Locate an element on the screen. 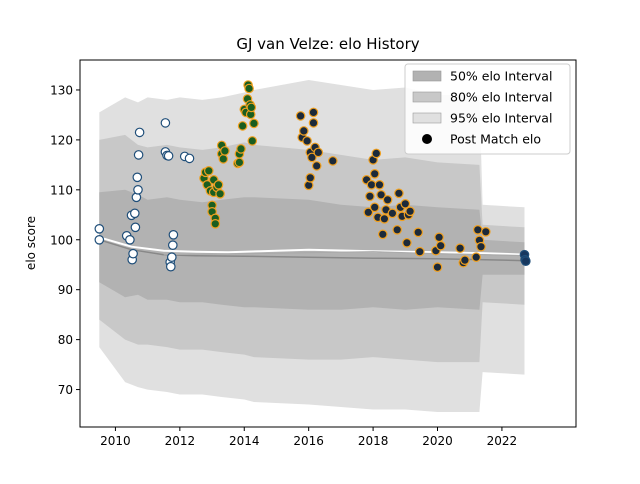 This screenshot has height=484, width=640. x-tick-label-2012: 2012 is located at coordinates (180, 441).